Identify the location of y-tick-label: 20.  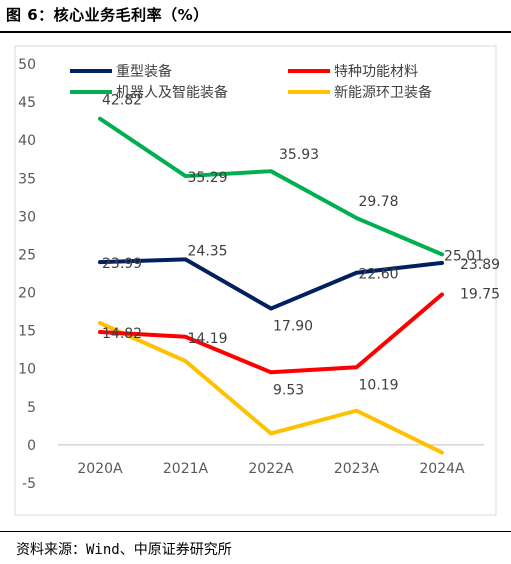
(27, 294).